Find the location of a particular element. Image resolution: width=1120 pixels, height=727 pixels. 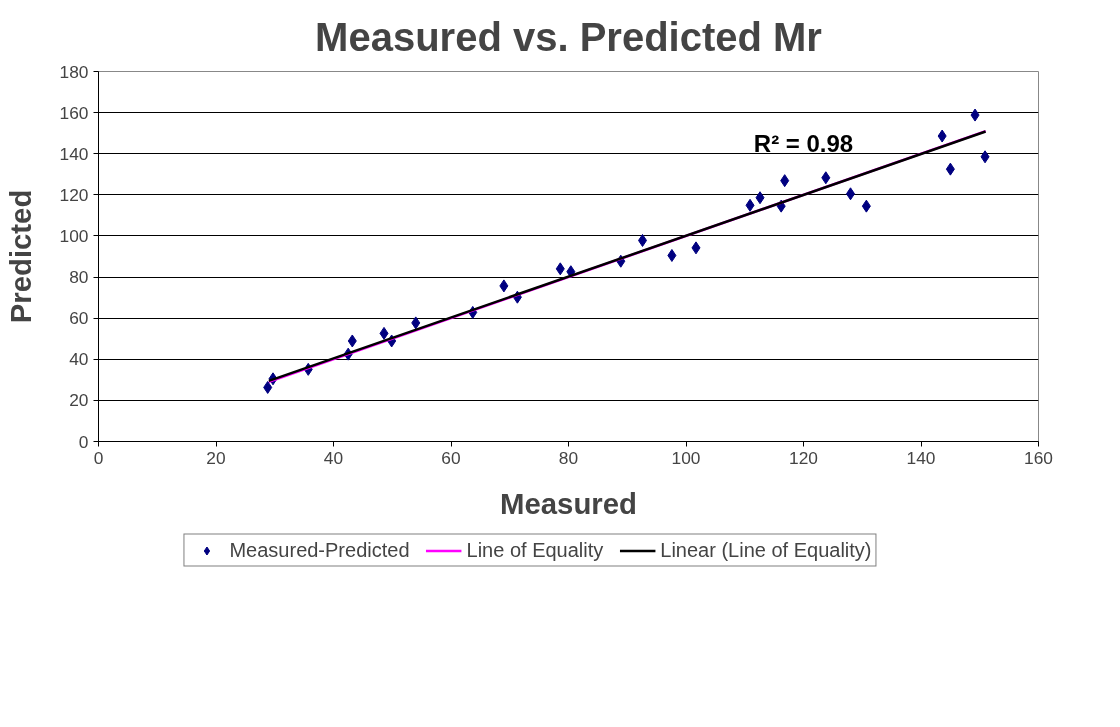

y-tick-label: 0 is located at coordinates (83, 441).